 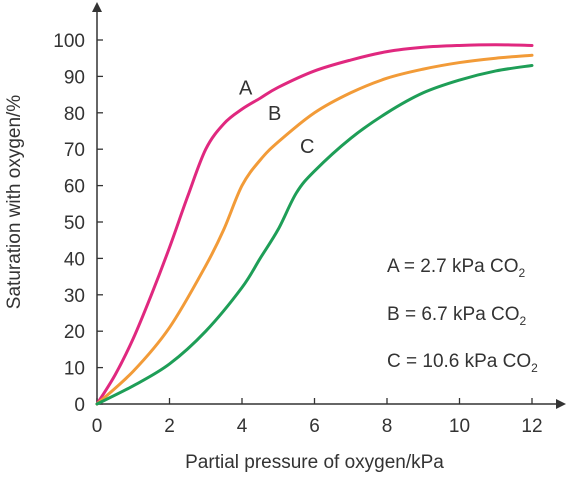 I want to click on x-tick-label: 4, so click(x=242, y=426).